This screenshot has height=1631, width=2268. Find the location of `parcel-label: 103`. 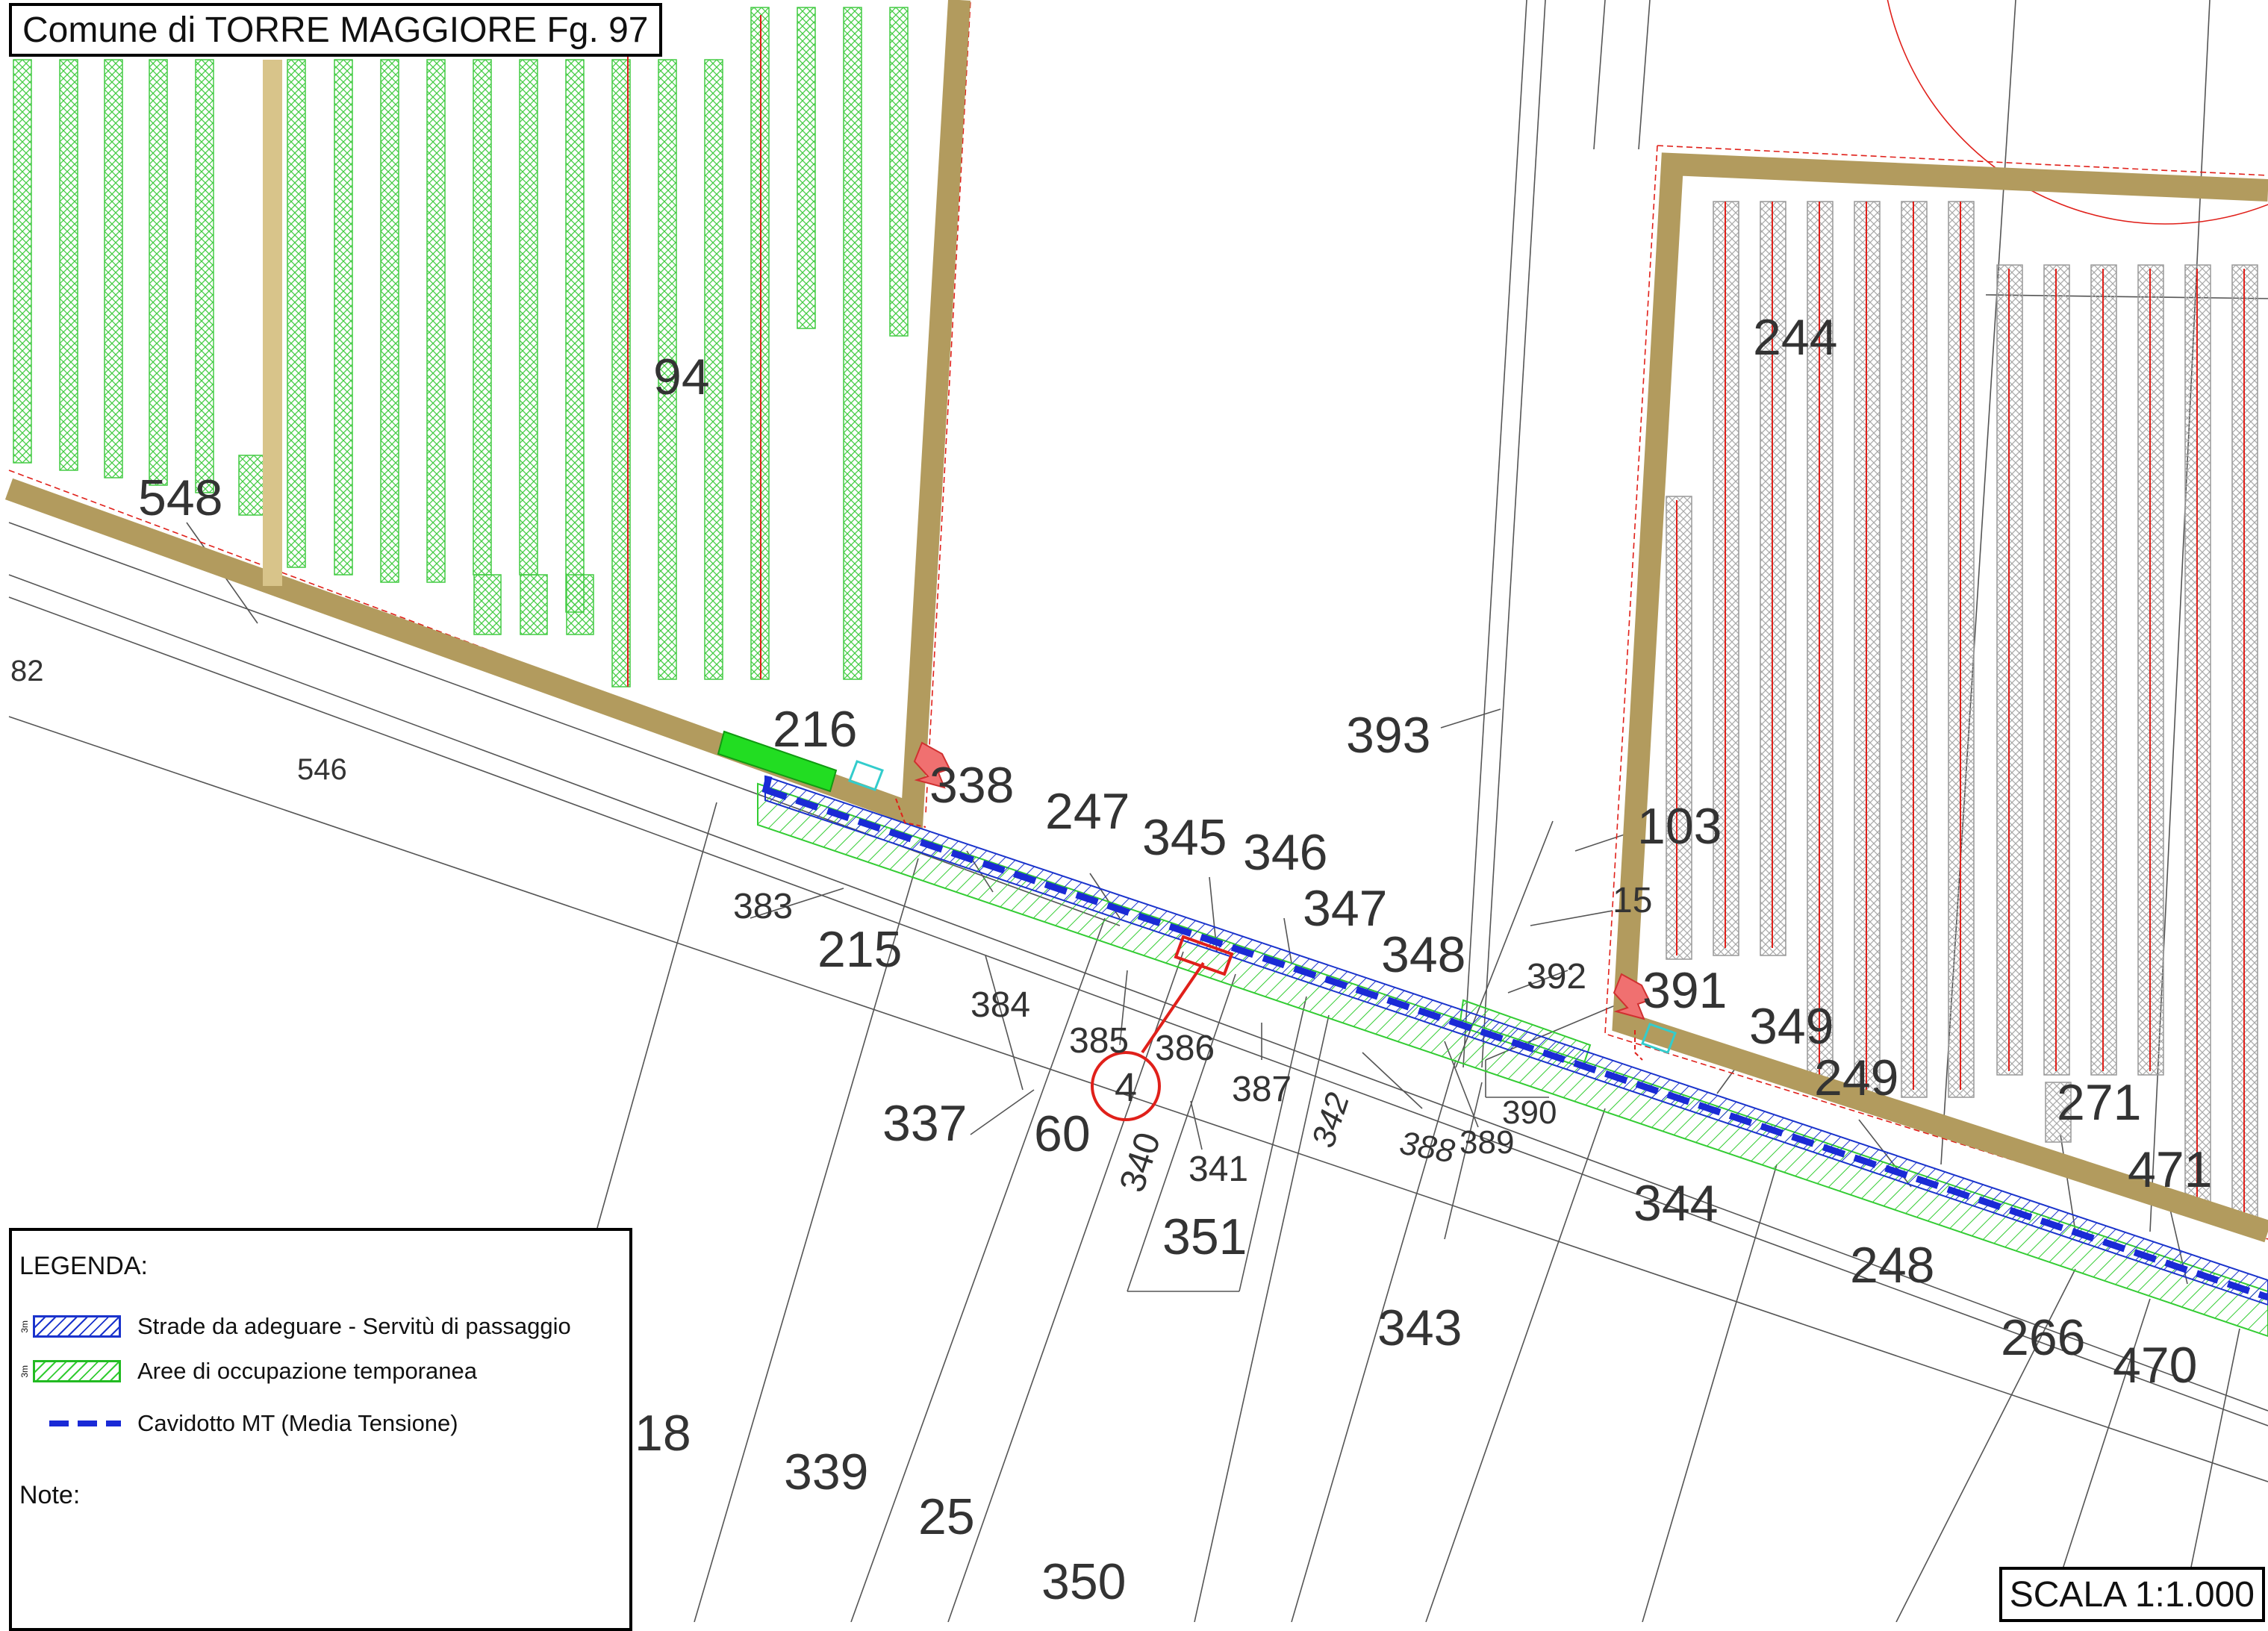

parcel-label: 103 is located at coordinates (1679, 826).